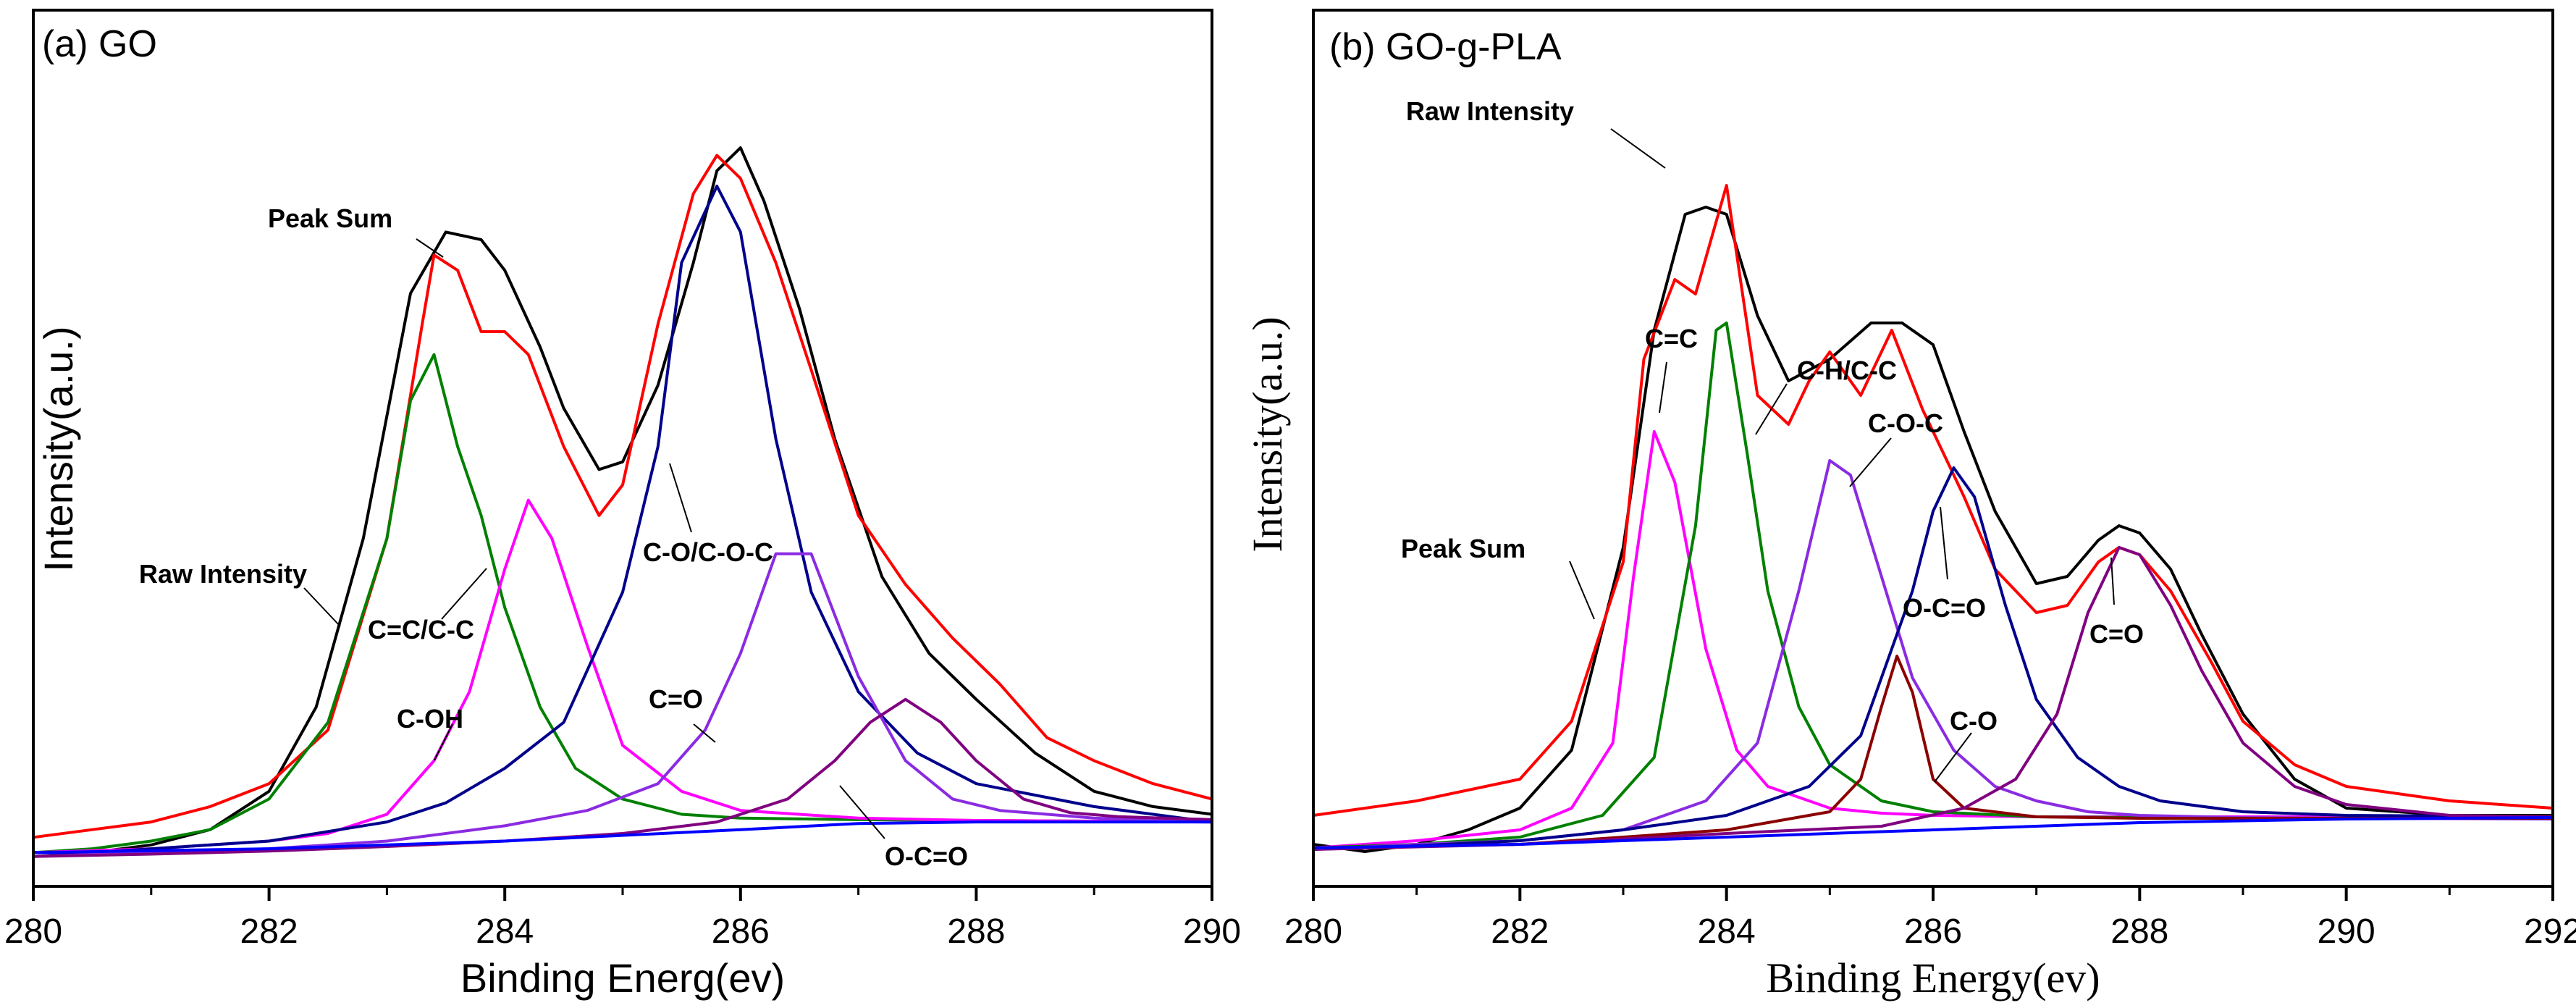 The height and width of the screenshot is (1008, 2576). Describe the element at coordinates (1463, 548) in the screenshot. I see `annotation-peak-sum-b: Peak Sum` at that location.